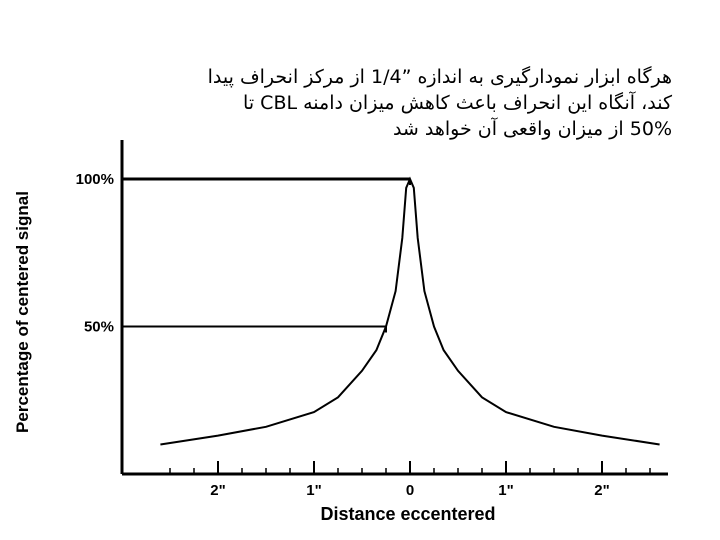 Image resolution: width=720 pixels, height=540 pixels. What do you see at coordinates (95, 179) in the screenshot?
I see `y-tick-label-100: 100%` at bounding box center [95, 179].